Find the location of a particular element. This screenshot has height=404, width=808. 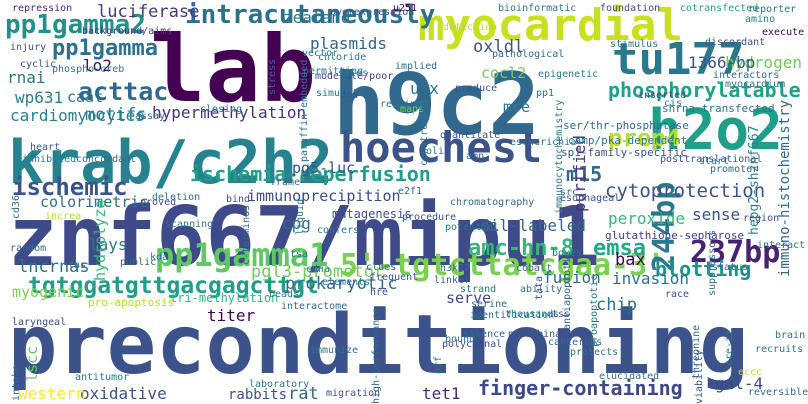

cloud-word: fas is located at coordinates (77, 265).